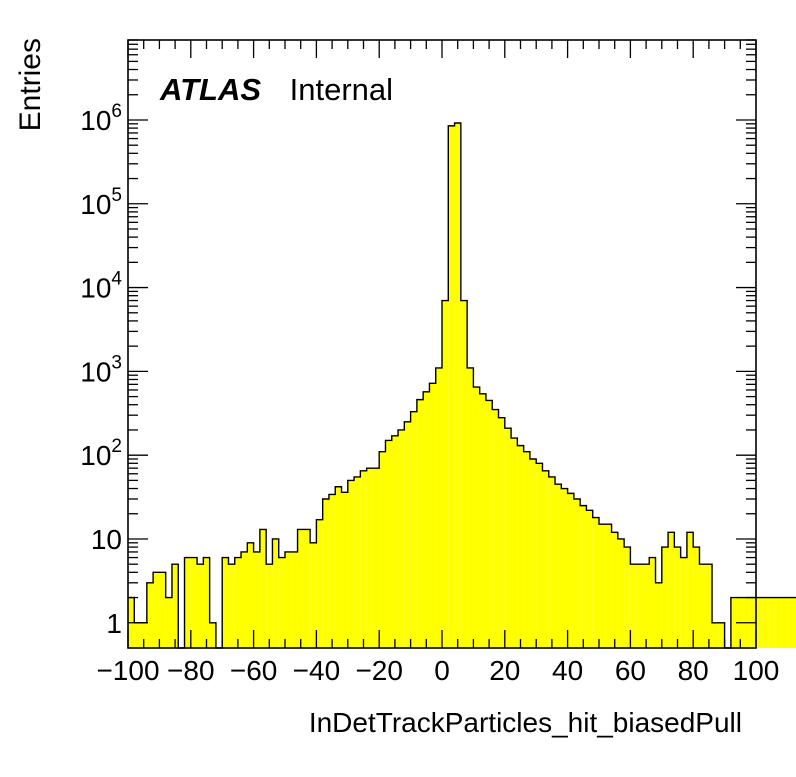 The height and width of the screenshot is (777, 796). What do you see at coordinates (101, 453) in the screenshot?
I see `y-tick-label: 10²` at bounding box center [101, 453].